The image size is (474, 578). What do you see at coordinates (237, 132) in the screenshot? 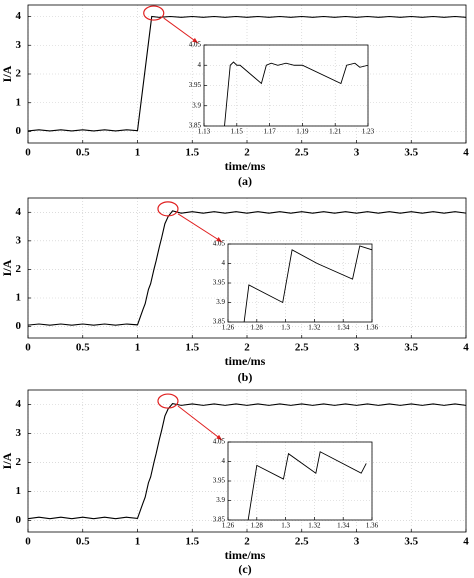
I see `x-tick-label: 1.15` at bounding box center [237, 132].